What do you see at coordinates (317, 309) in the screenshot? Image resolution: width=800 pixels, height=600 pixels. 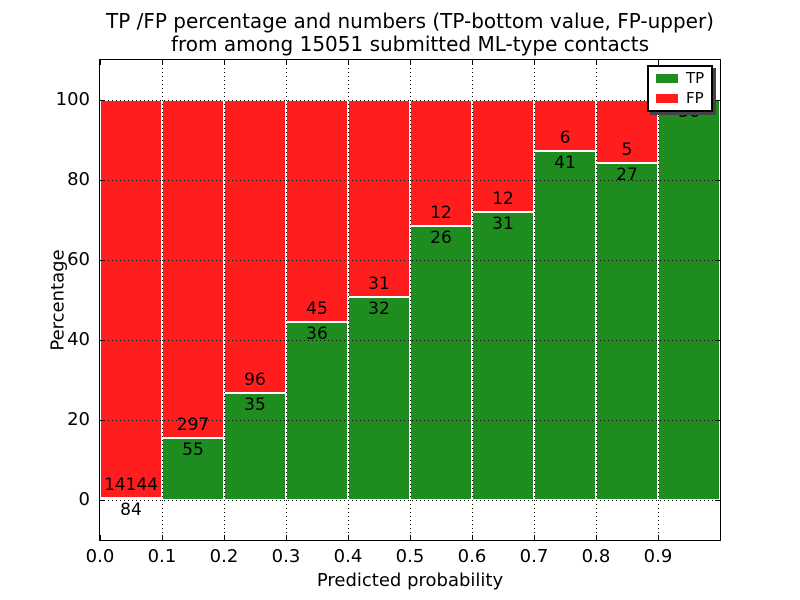 I see `bar-count-label-fp: 45` at bounding box center [317, 309].